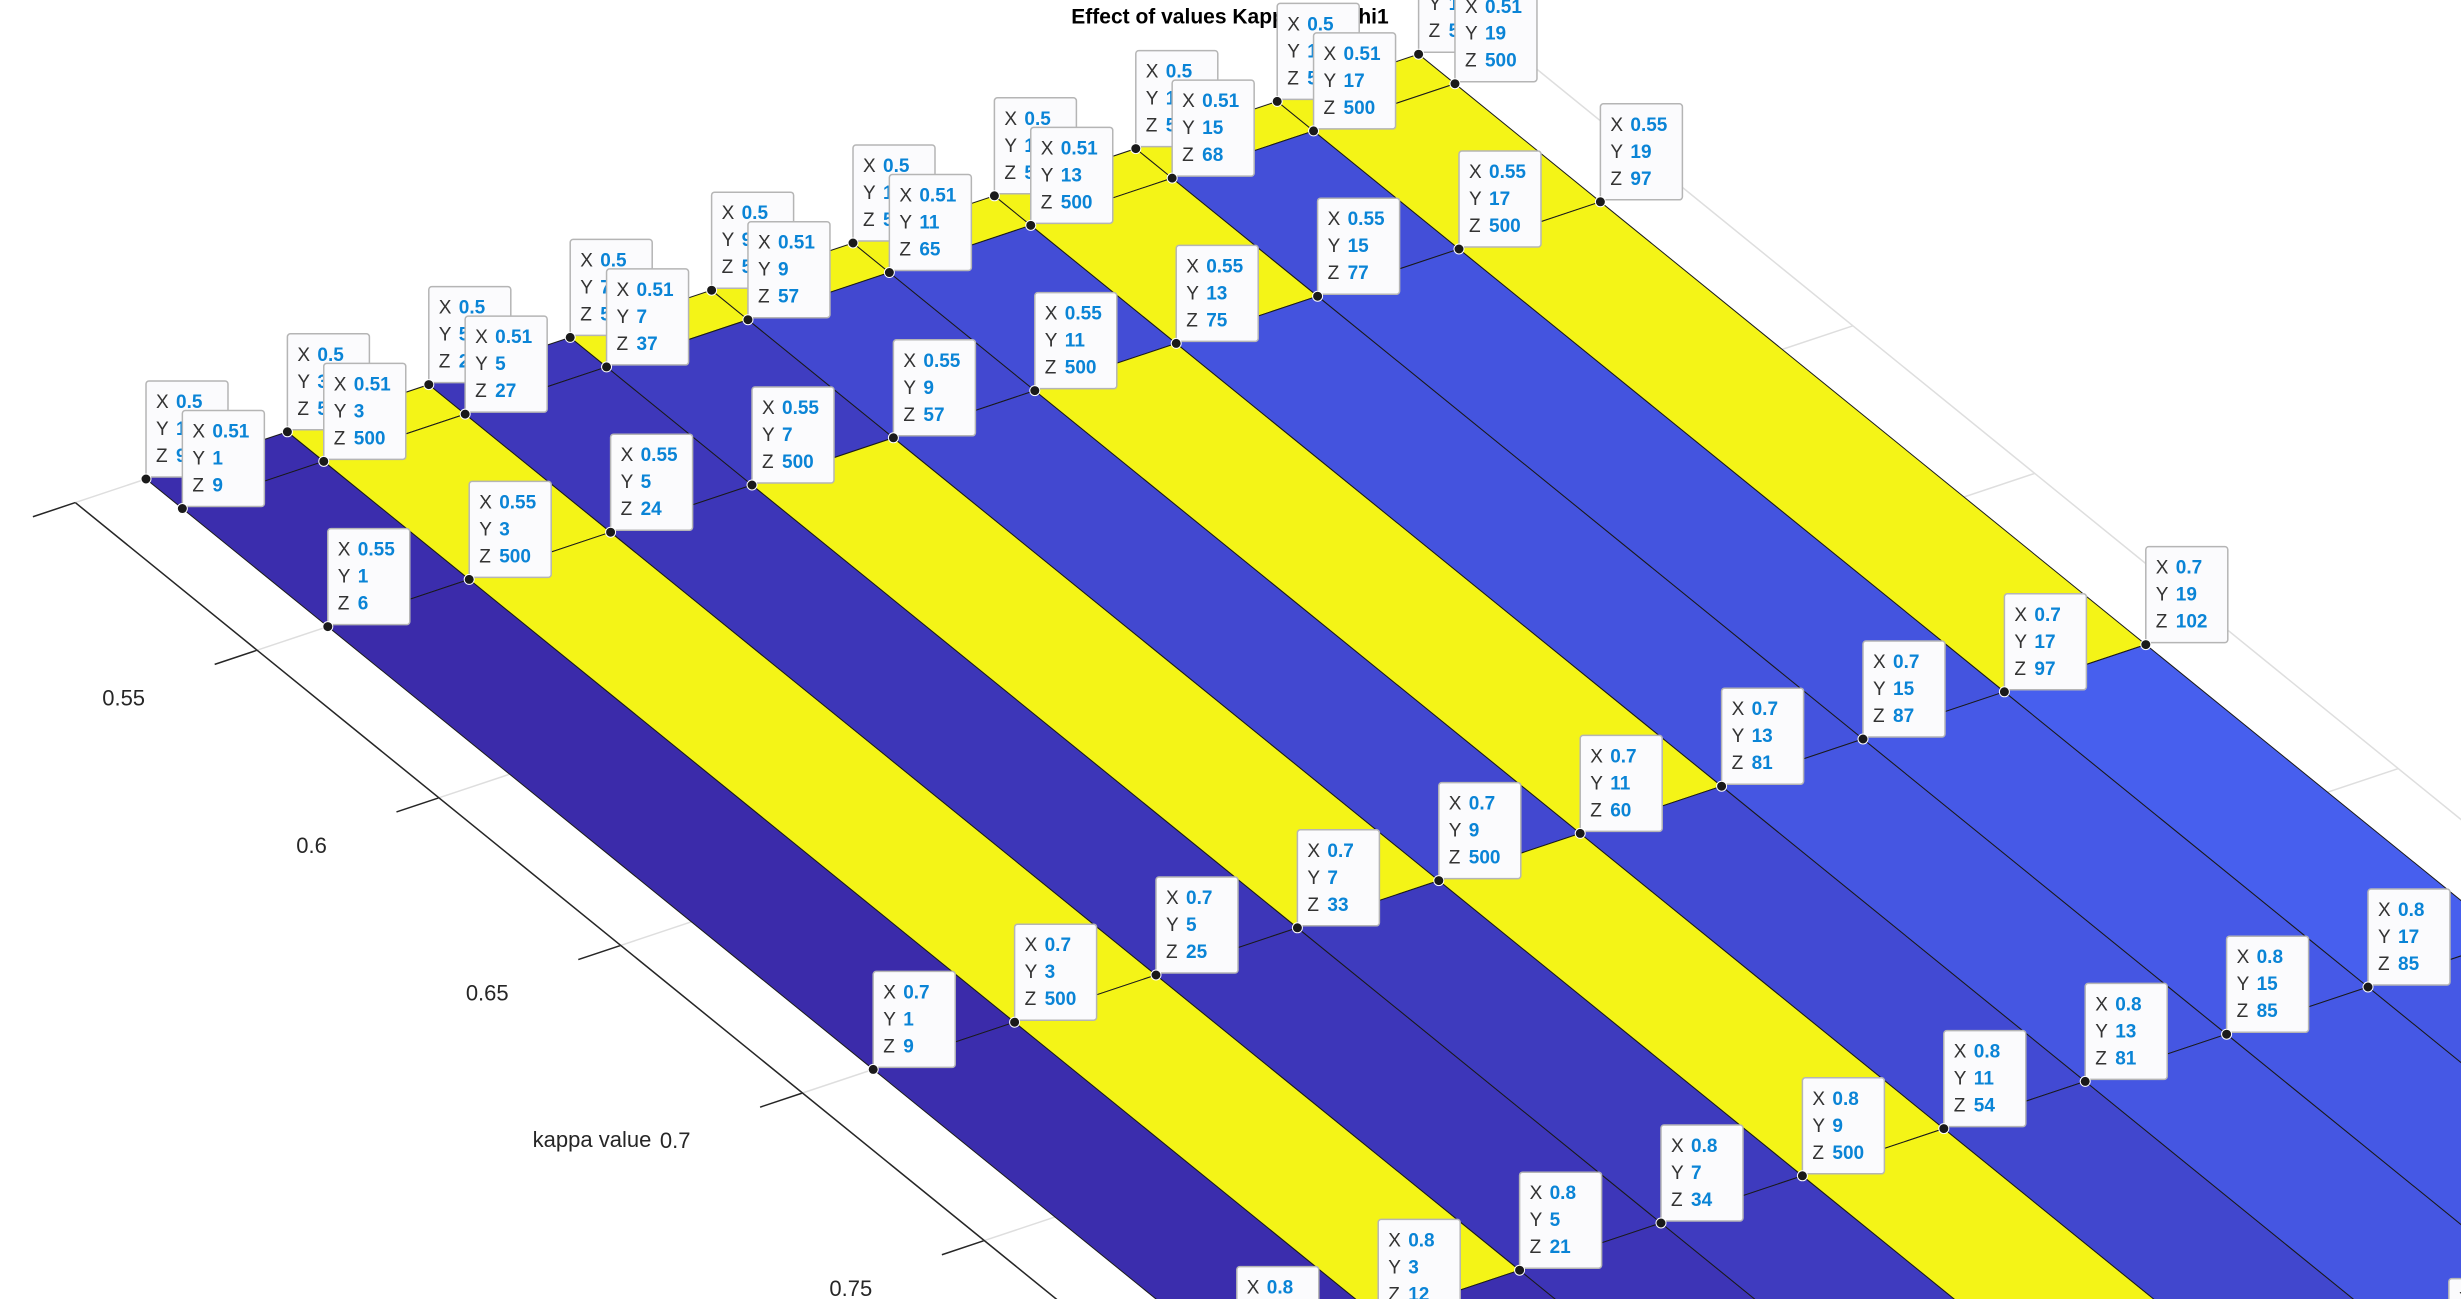 The width and height of the screenshot is (2461, 1299). What do you see at coordinates (1620, 783) in the screenshot?
I see `datatip-value: 11` at bounding box center [1620, 783].